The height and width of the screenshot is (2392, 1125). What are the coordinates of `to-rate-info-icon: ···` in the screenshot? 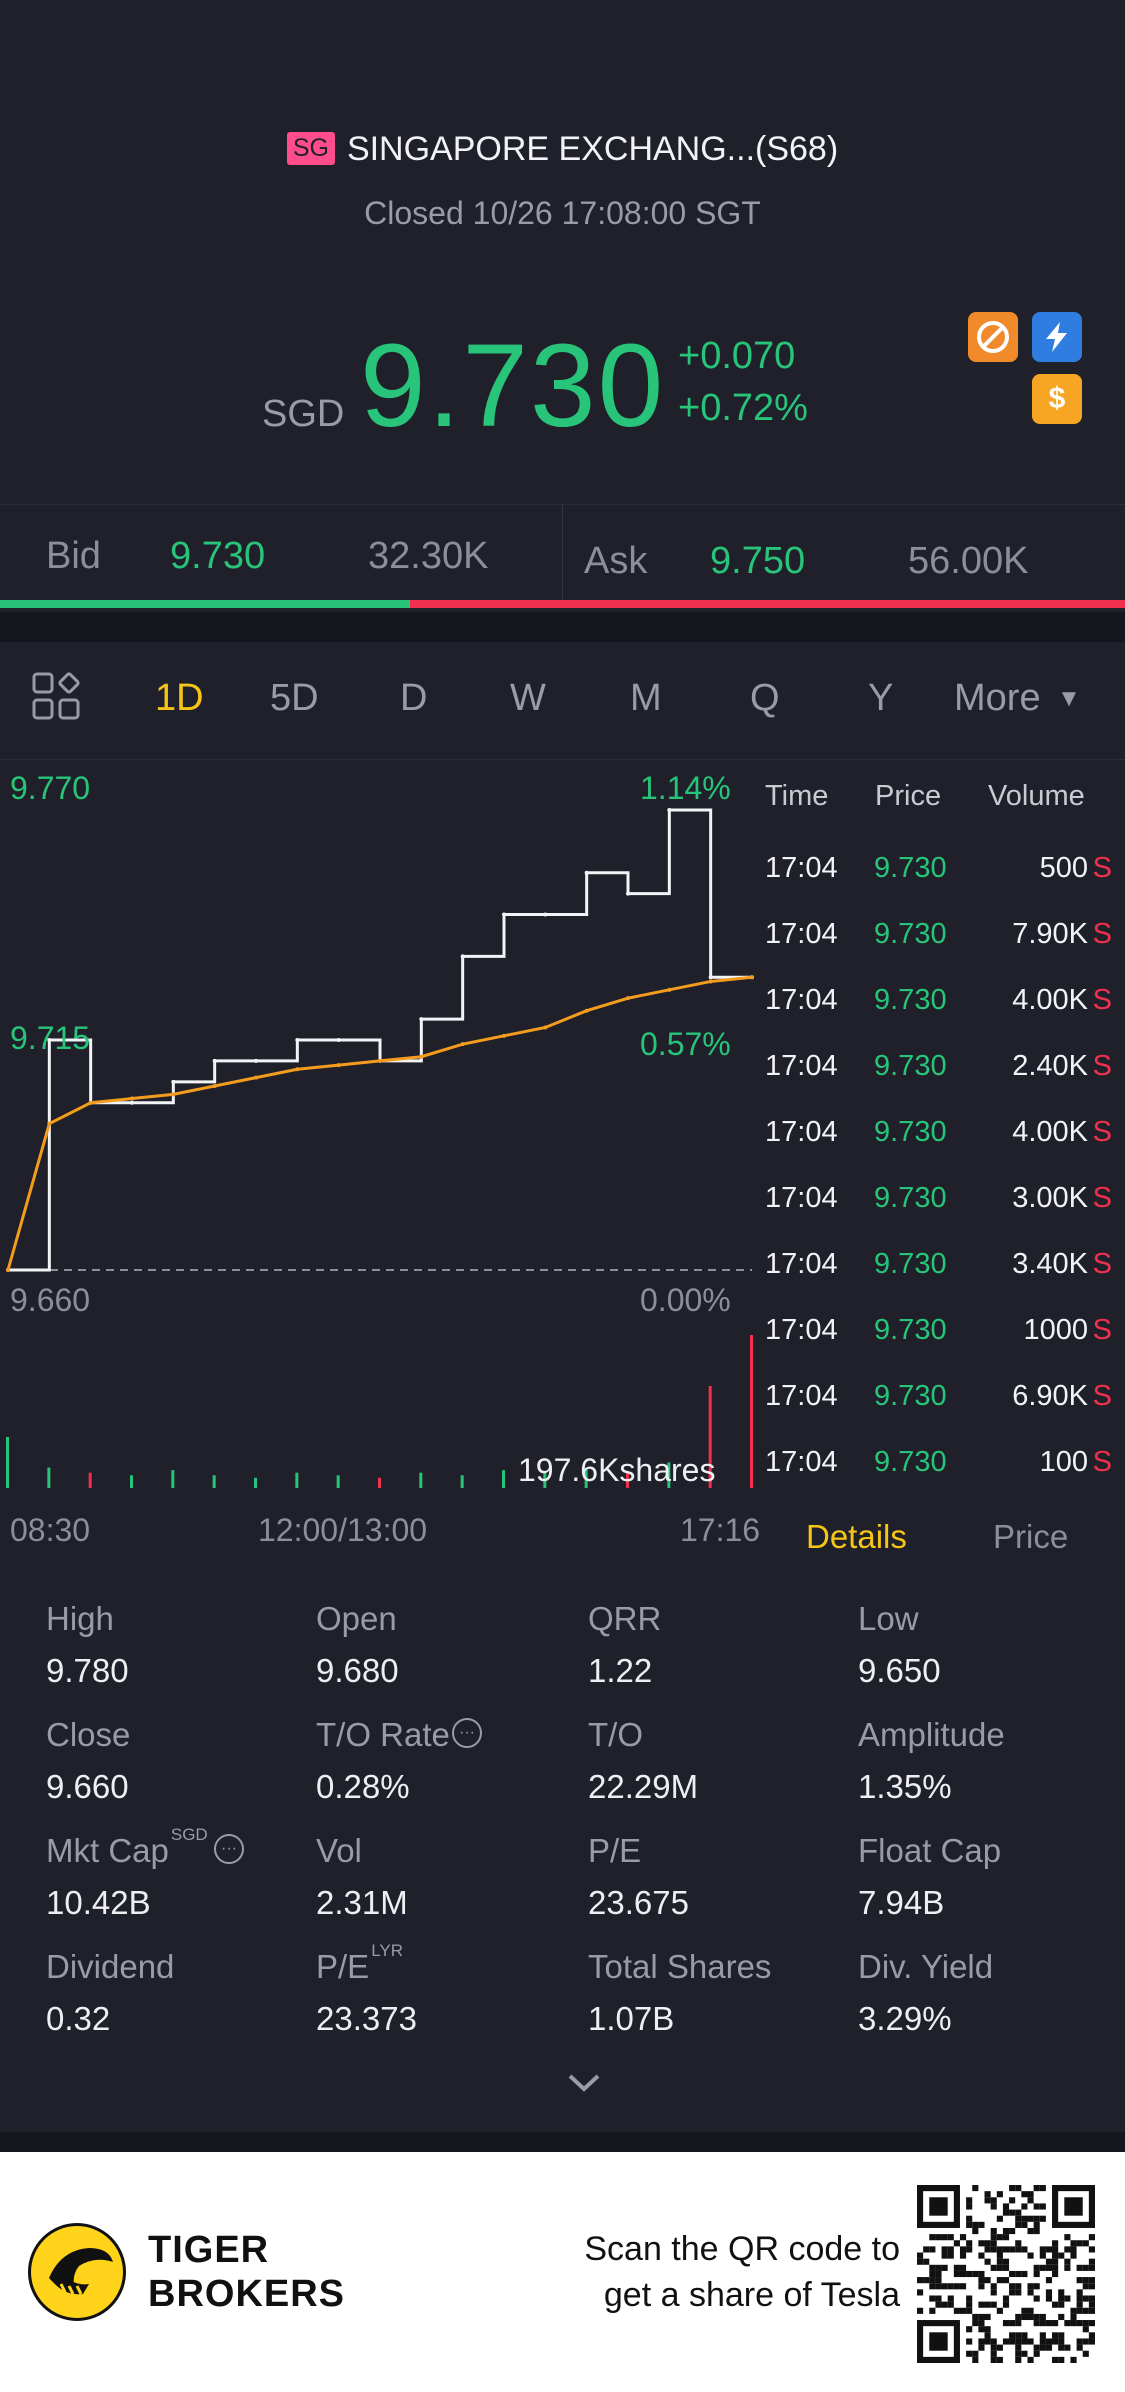 It's located at (467, 1733).